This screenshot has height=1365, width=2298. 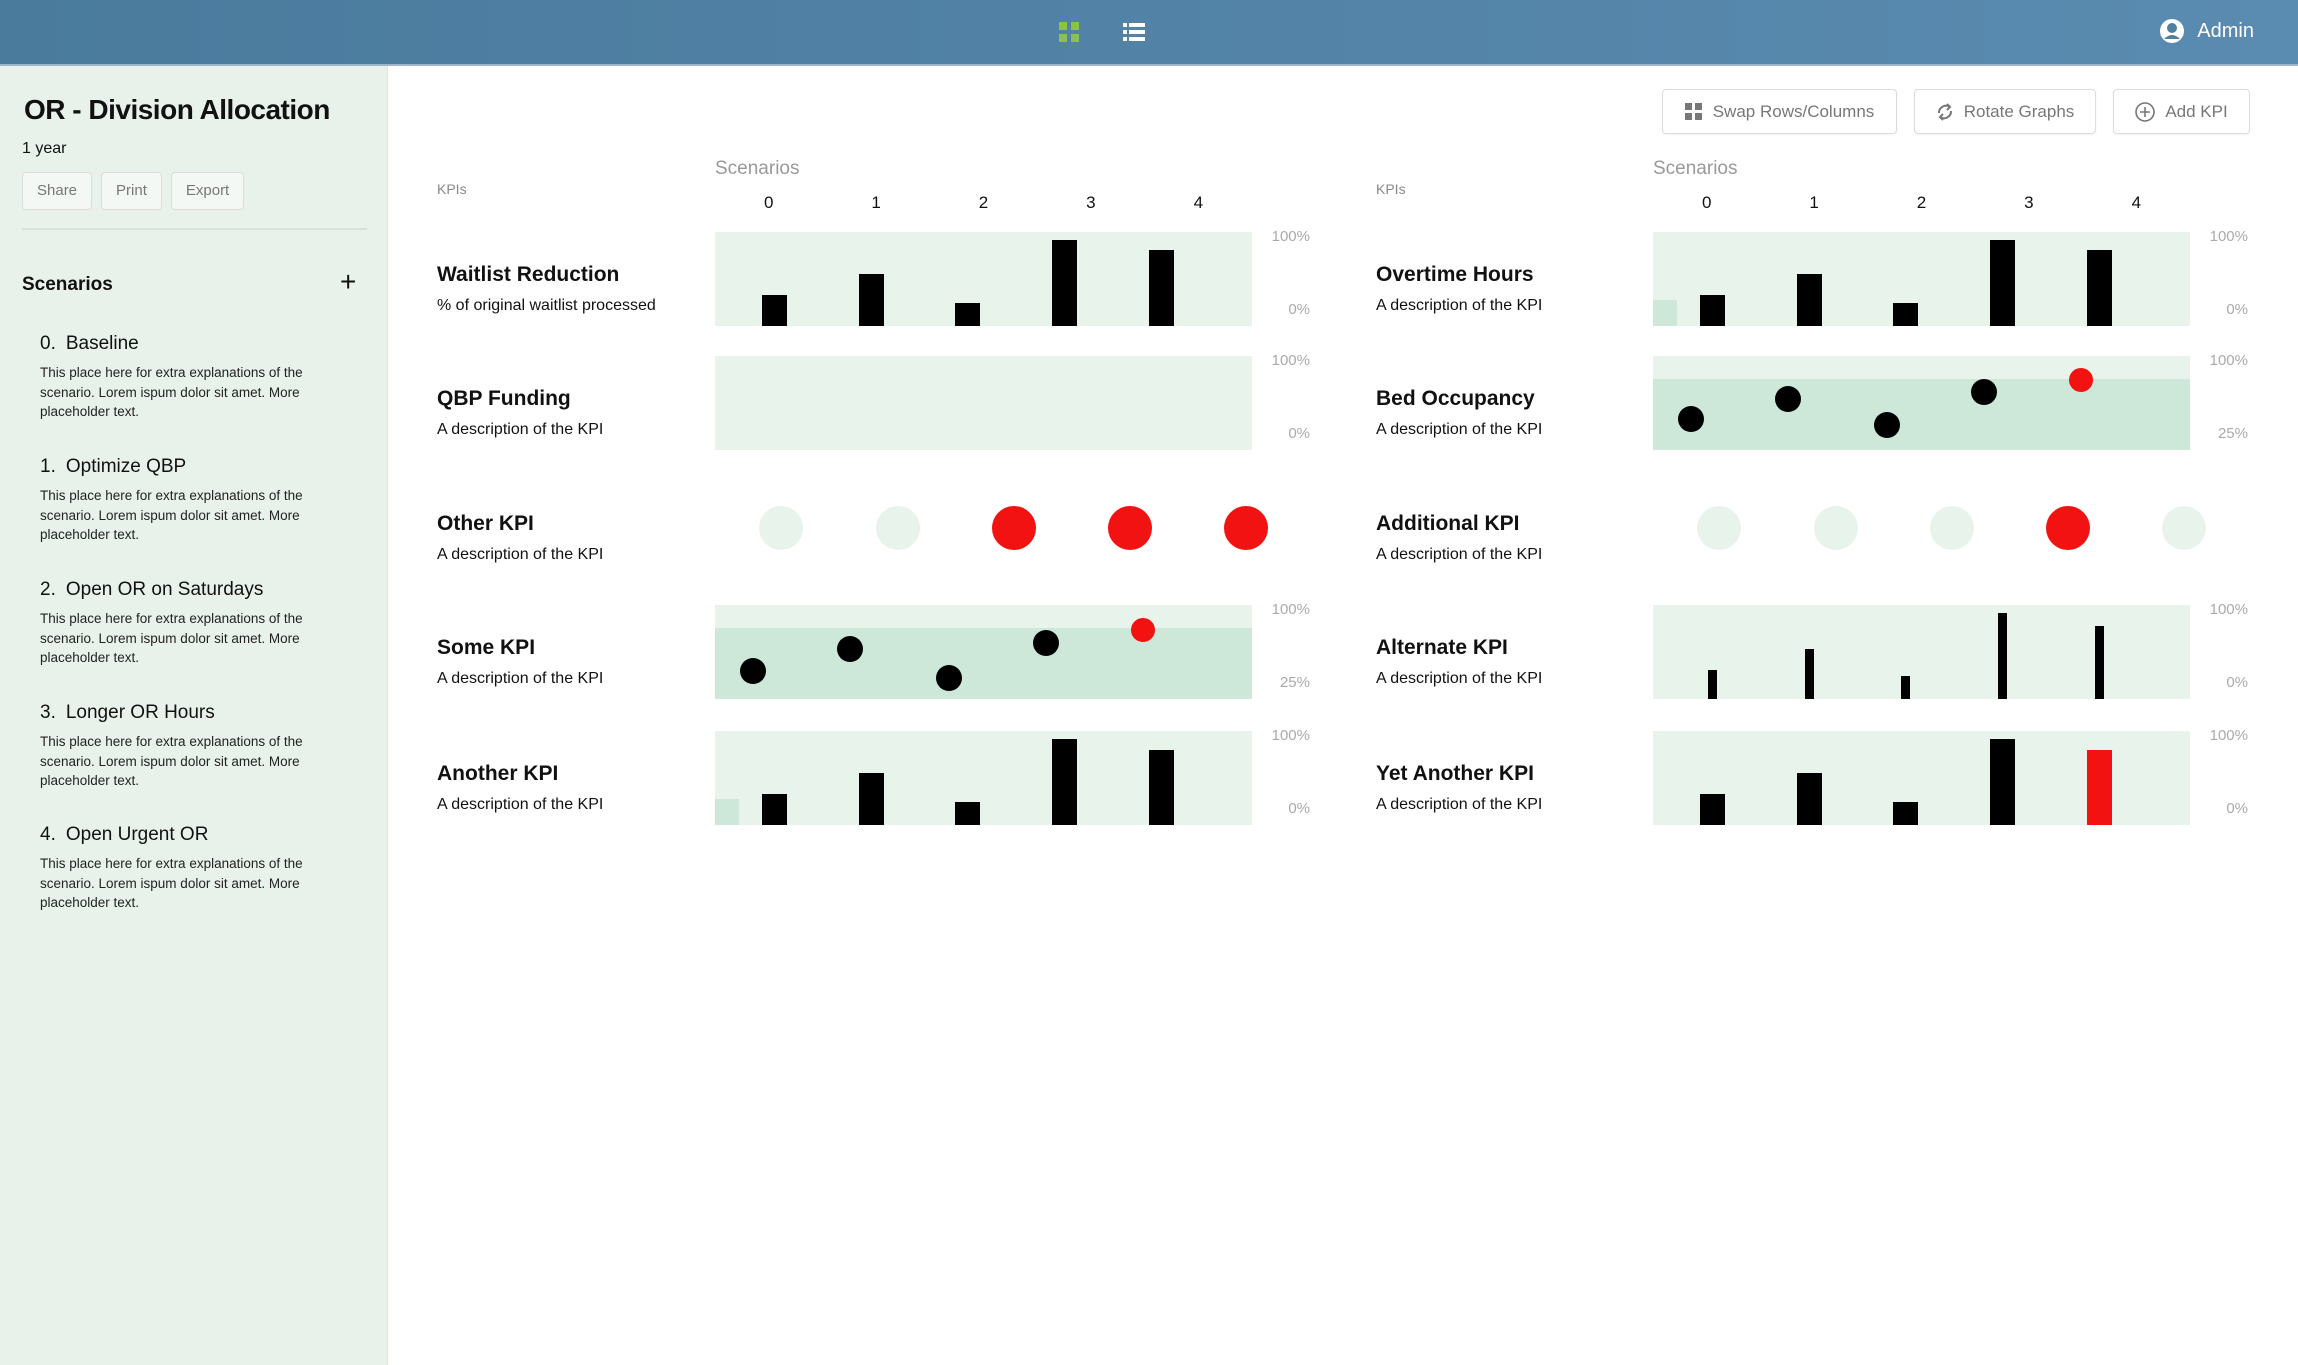 What do you see at coordinates (1455, 773) in the screenshot?
I see `kpi-name: Yet Another KPI` at bounding box center [1455, 773].